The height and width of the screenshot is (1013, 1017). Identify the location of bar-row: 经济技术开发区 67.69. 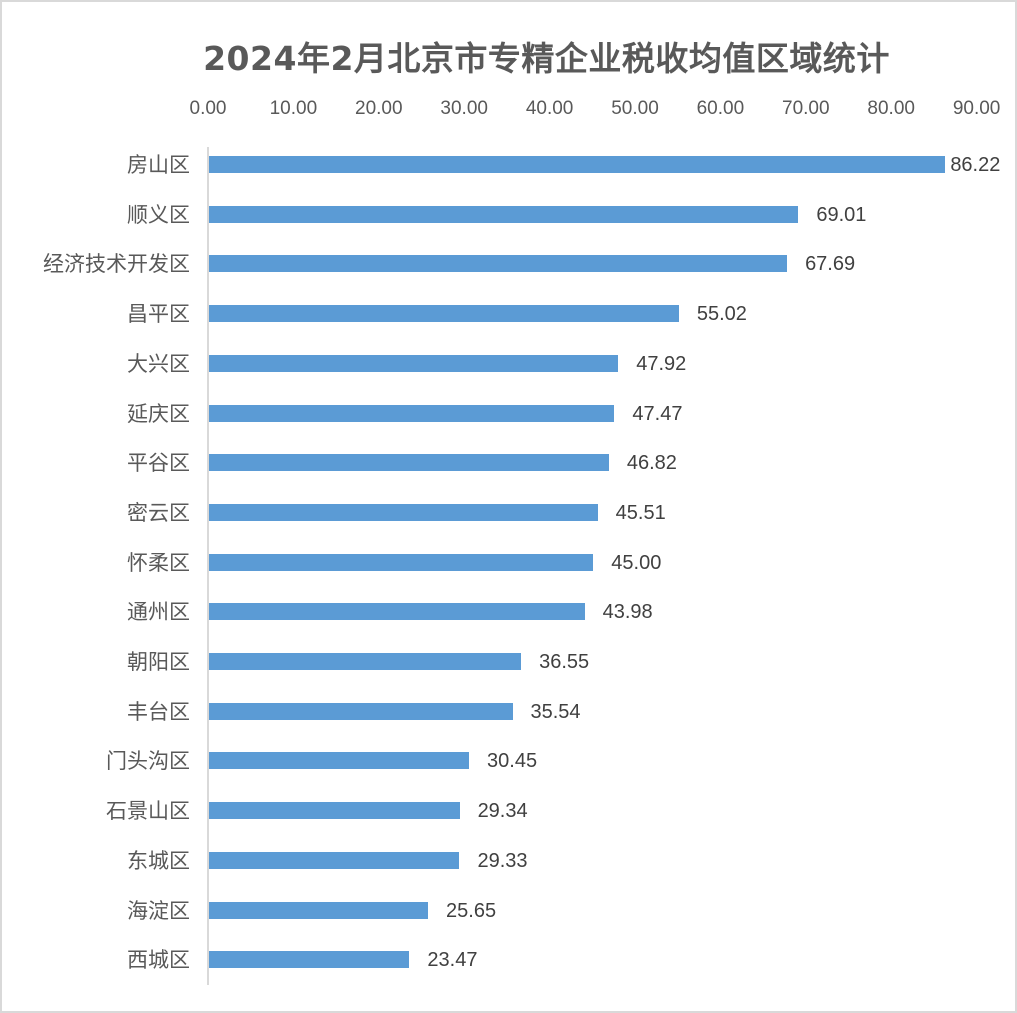
(509, 264).